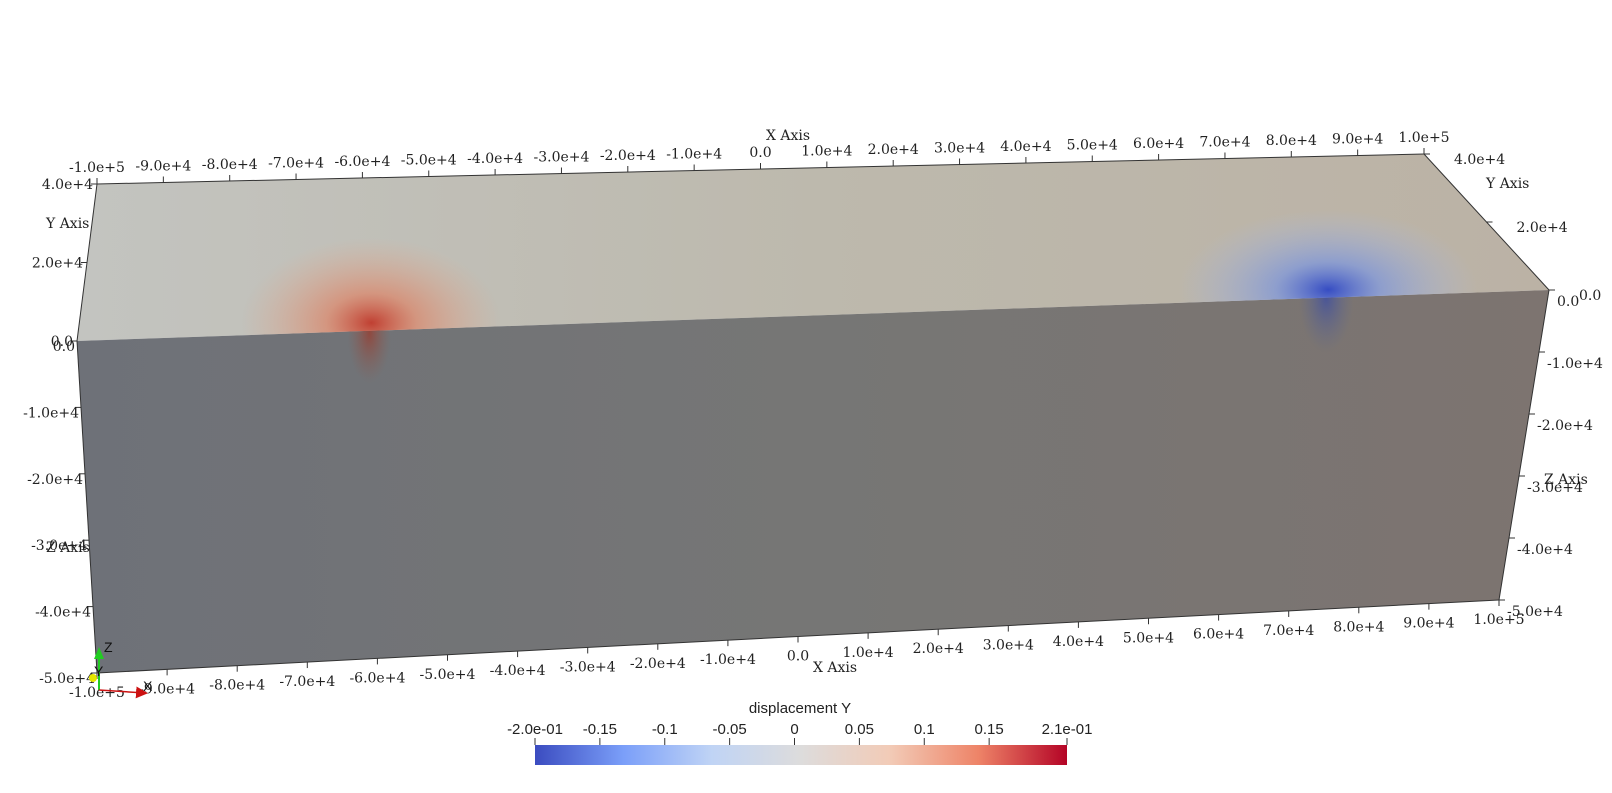 This screenshot has width=1612, height=793. What do you see at coordinates (859, 729) in the screenshot?
I see `colorbar-tick-label: 0.05` at bounding box center [859, 729].